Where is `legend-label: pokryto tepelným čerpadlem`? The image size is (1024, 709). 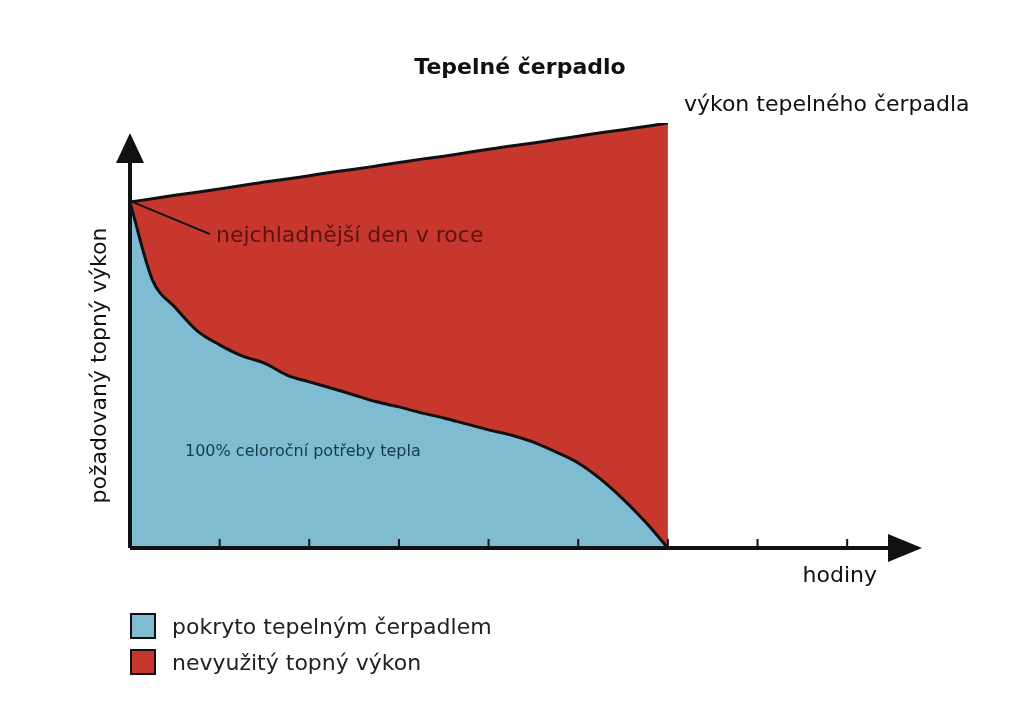
legend-label: pokryto tepelným čerpadlem is located at coordinates (332, 626).